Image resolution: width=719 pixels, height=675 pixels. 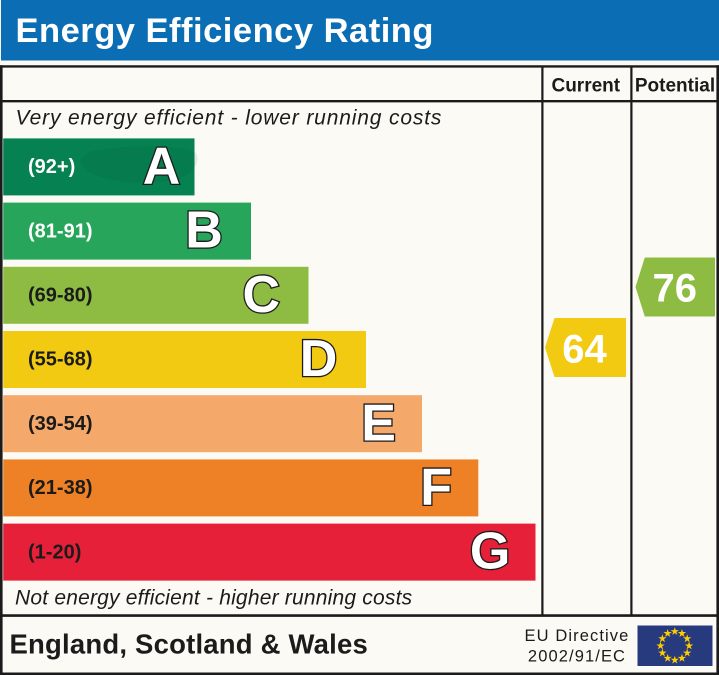 What do you see at coordinates (675, 288) in the screenshot?
I see `svg-text: 76` at bounding box center [675, 288].